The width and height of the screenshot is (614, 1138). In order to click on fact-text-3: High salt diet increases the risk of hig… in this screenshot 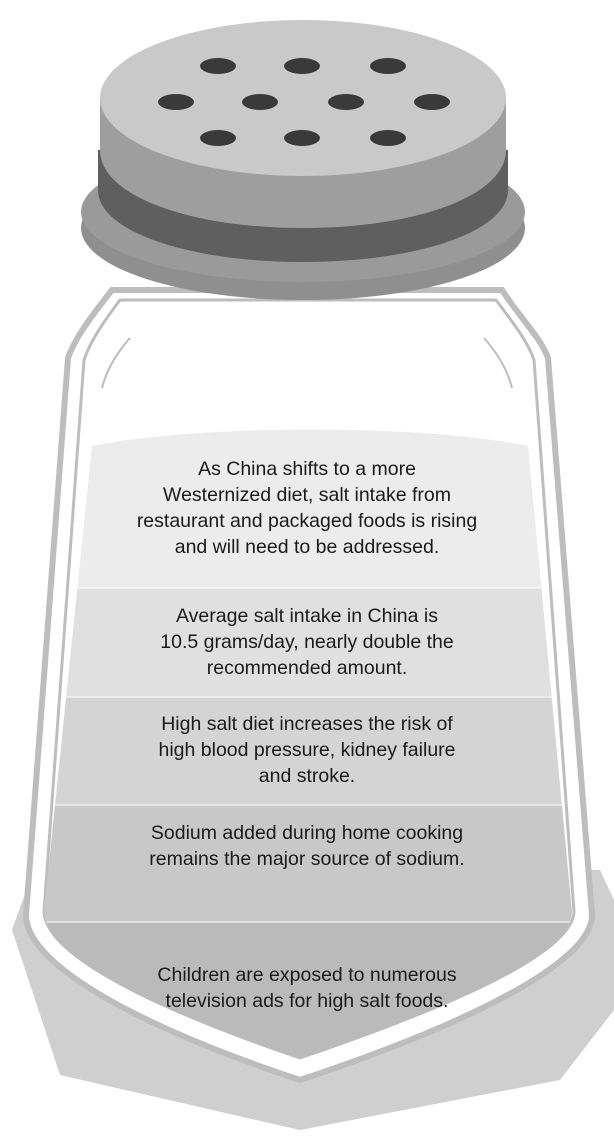, I will do `click(307, 750)`.